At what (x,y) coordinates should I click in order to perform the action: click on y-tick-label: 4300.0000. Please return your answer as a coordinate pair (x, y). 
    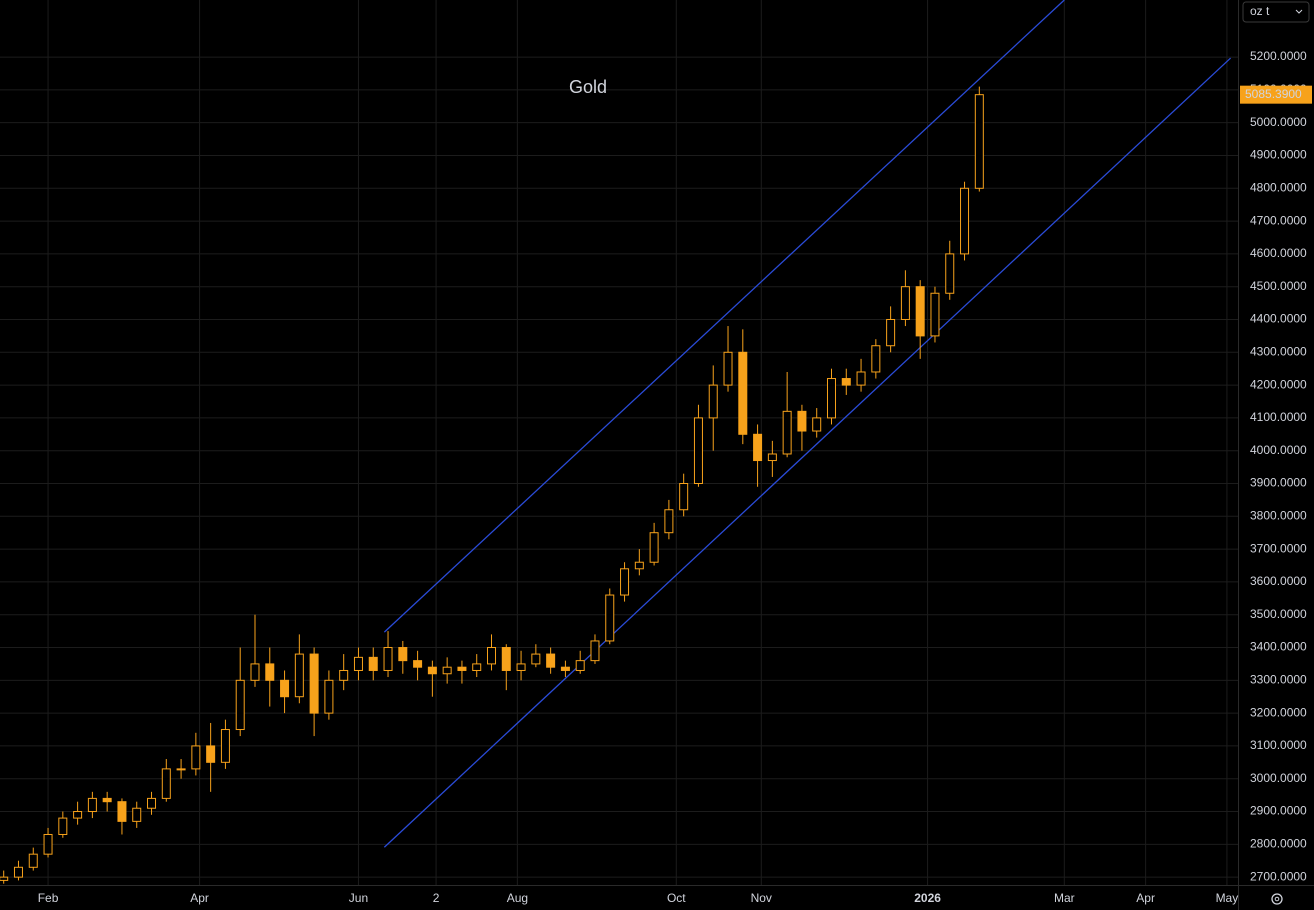
    Looking at the image, I should click on (1278, 351).